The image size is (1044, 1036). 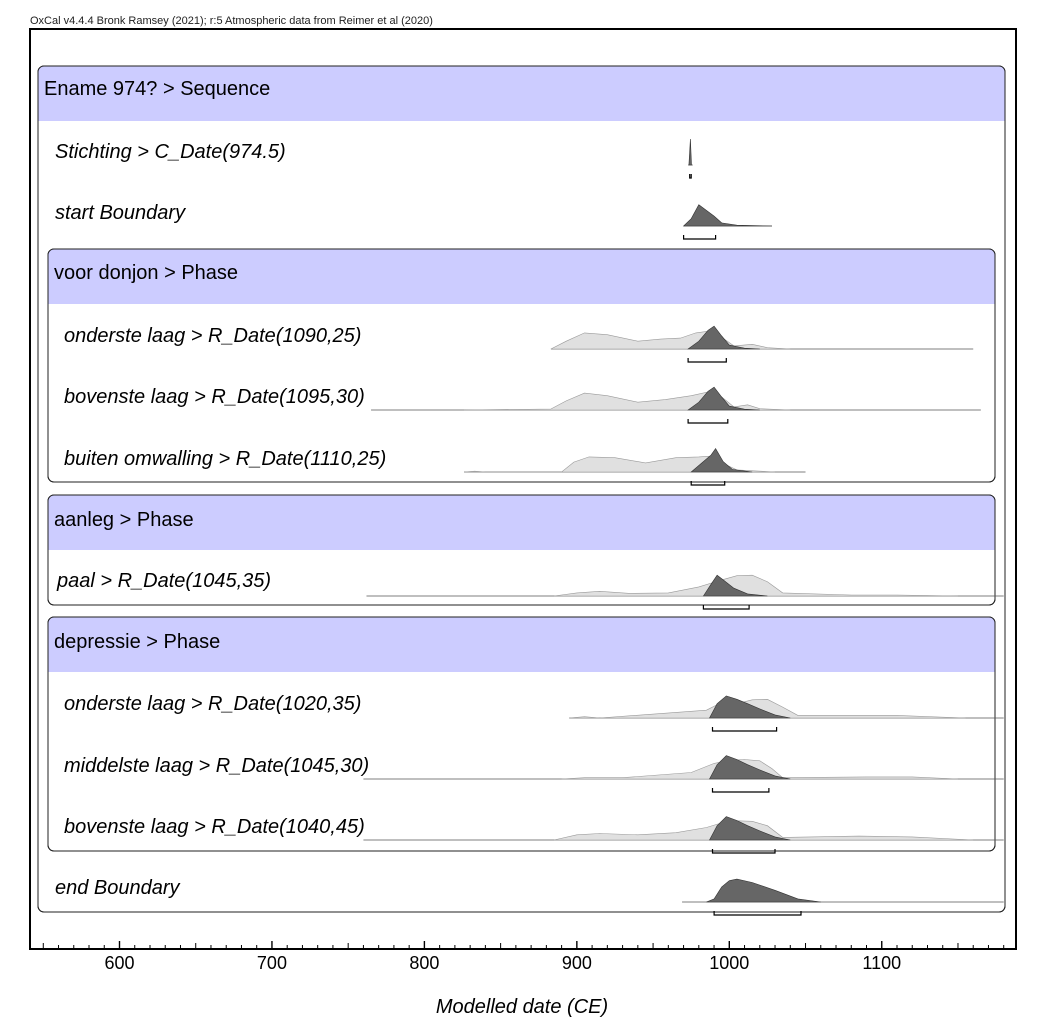 I want to click on tick-label: 600, so click(x=119, y=963).